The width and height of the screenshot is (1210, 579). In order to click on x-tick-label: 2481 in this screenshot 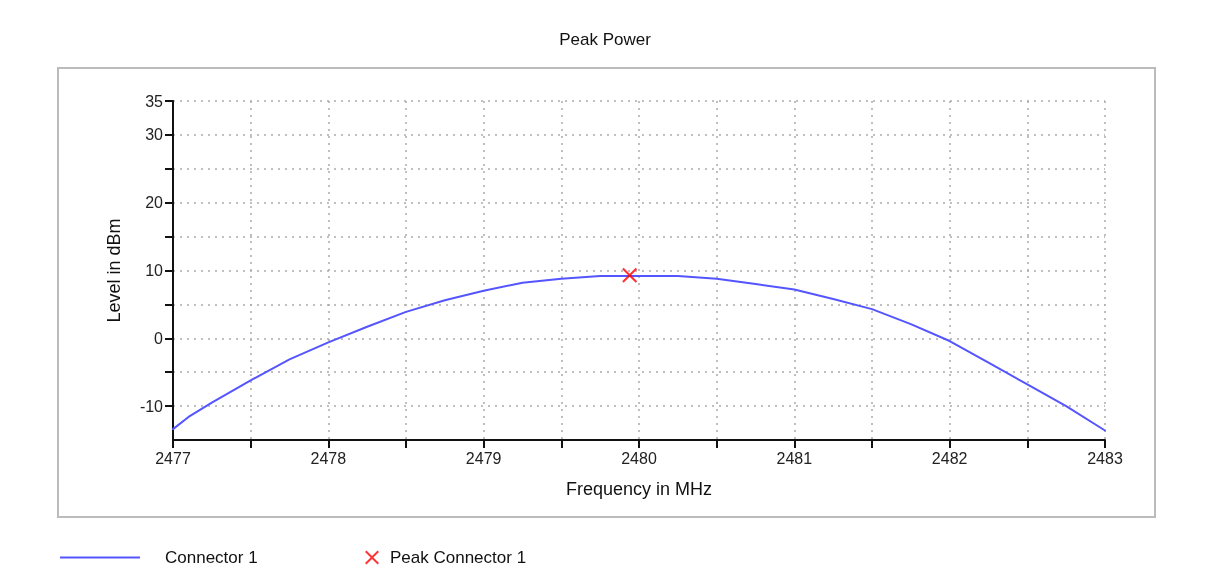, I will do `click(794, 458)`.